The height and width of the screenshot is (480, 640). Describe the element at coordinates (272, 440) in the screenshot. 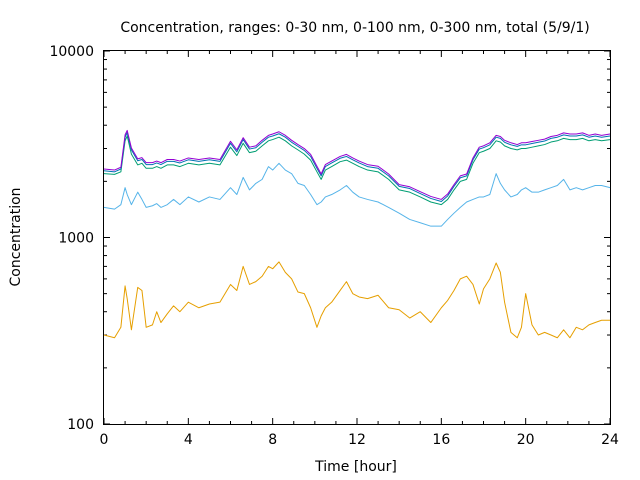

I see `x-tick-label: 8` at that location.